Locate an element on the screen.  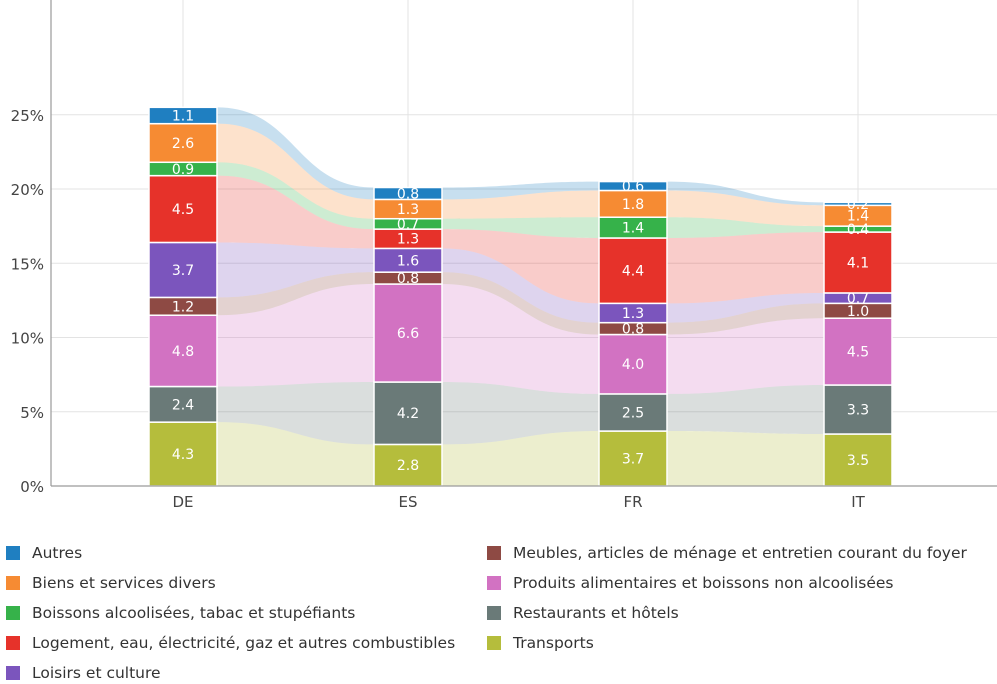
bar-loisirs-et-culture-de is located at coordinates (183, 270).